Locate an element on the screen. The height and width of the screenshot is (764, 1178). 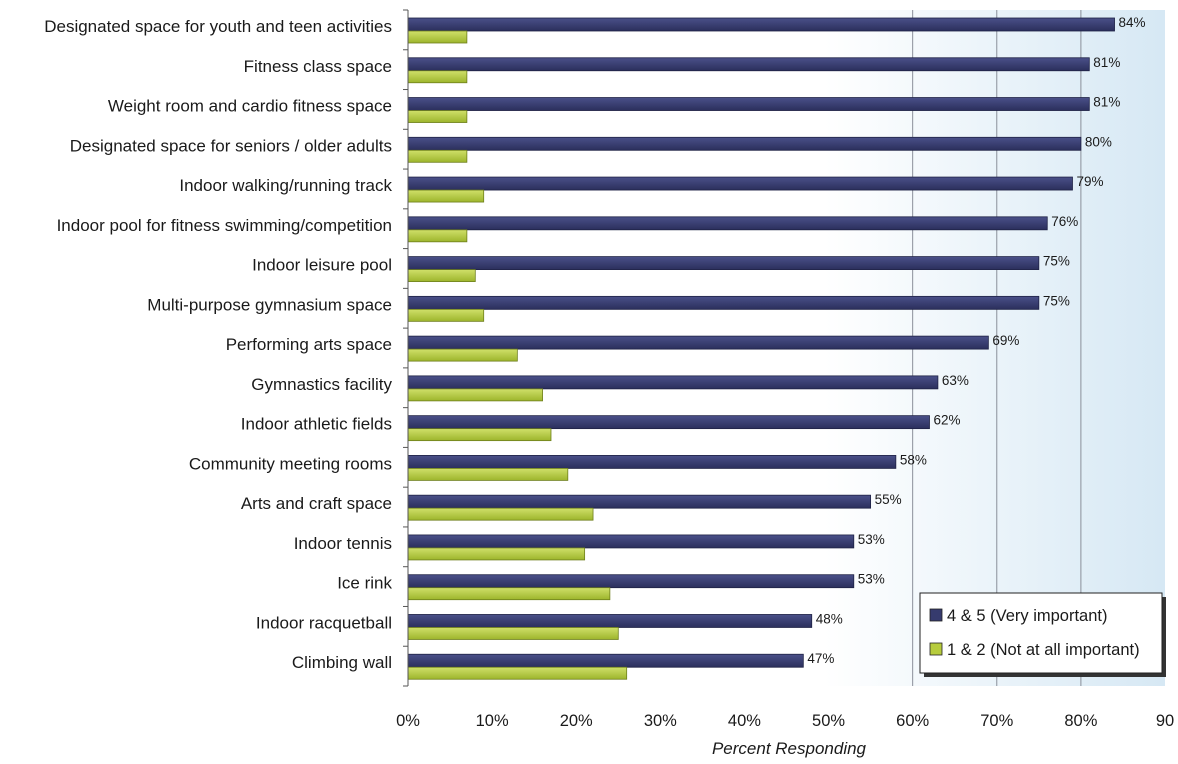
data-label: 84% is located at coordinates (1132, 22).